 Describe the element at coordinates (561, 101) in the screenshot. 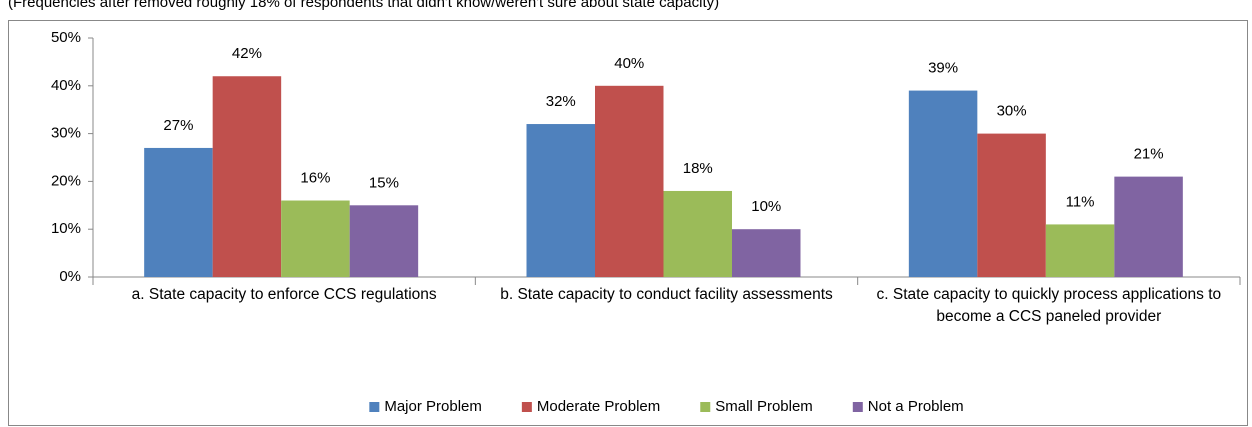

I see `data-label: 32%` at that location.